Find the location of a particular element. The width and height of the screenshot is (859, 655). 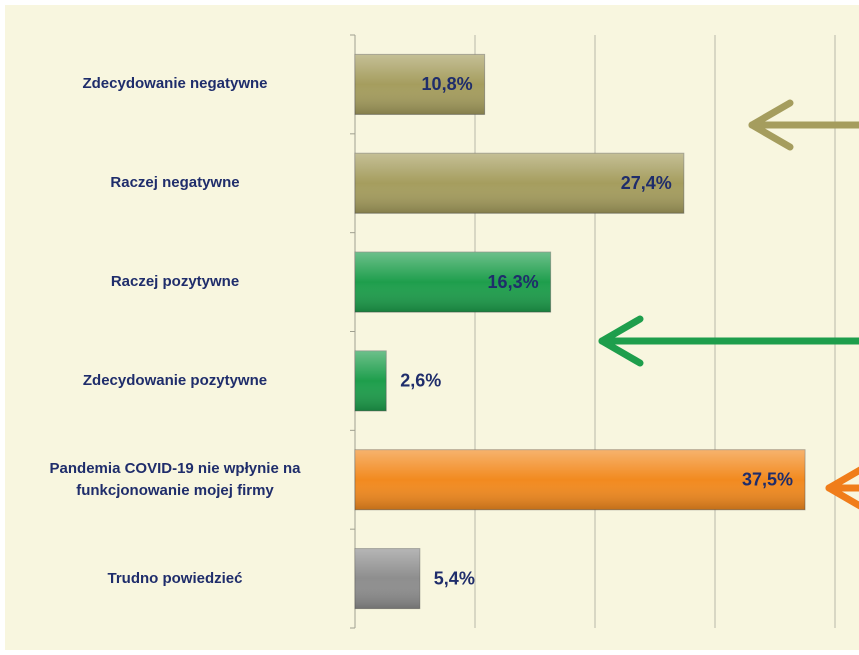

category-label: Zdecydowanie pozytywne is located at coordinates (175, 380).